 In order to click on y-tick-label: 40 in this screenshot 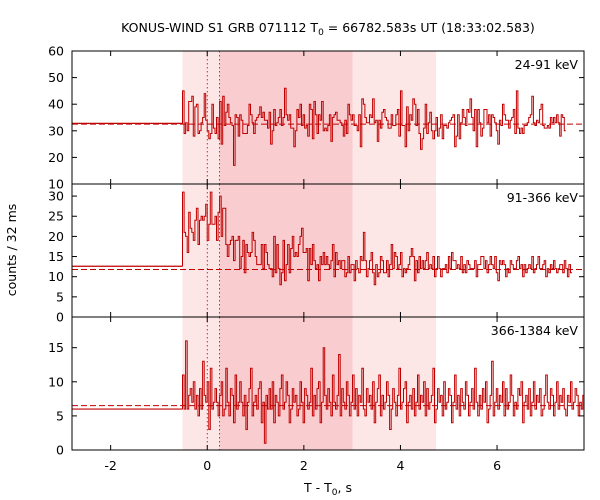, I will do `click(56, 104)`.